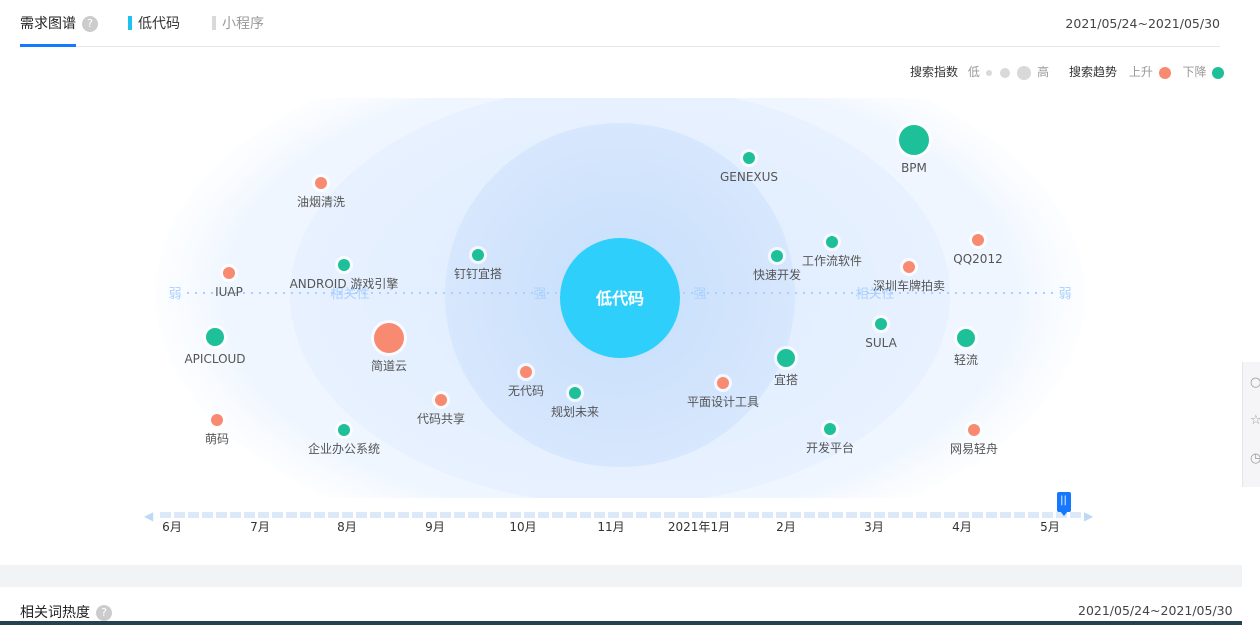 The image size is (1260, 625). What do you see at coordinates (1164, 72) in the screenshot?
I see `up-dot` at bounding box center [1164, 72].